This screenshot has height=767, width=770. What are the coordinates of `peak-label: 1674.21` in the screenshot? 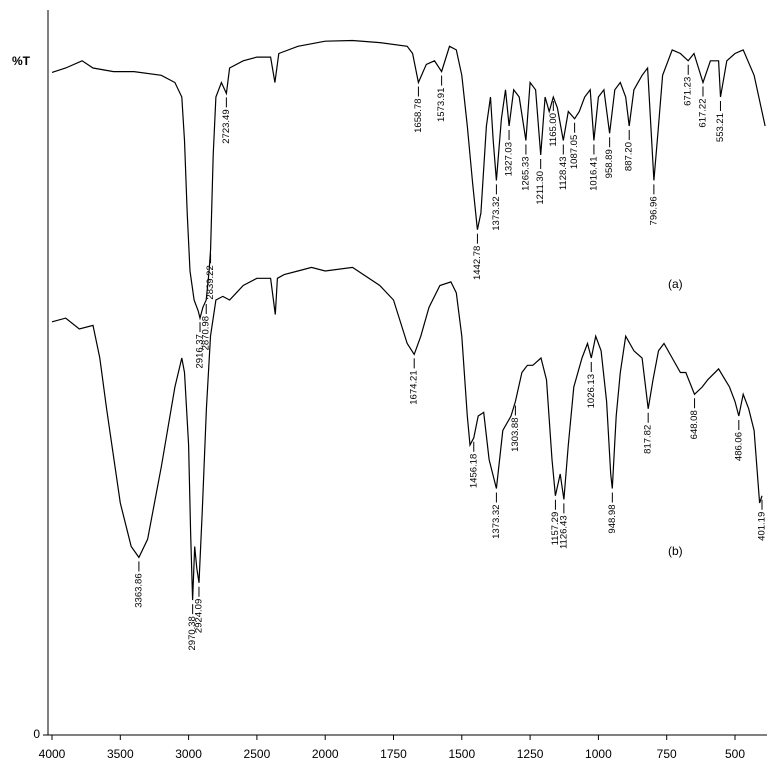 It's located at (414, 387).